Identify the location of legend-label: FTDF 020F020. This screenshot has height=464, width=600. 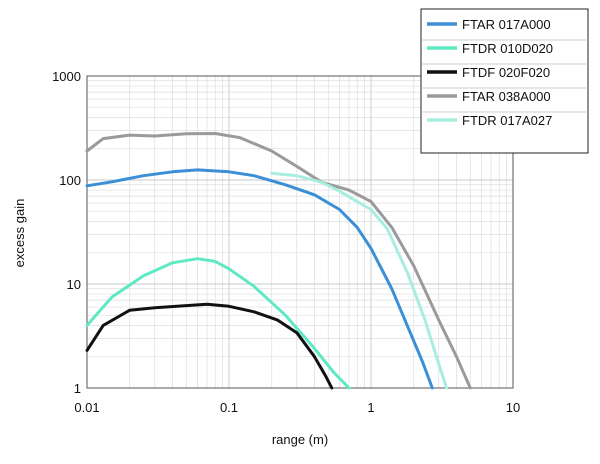
(506, 72).